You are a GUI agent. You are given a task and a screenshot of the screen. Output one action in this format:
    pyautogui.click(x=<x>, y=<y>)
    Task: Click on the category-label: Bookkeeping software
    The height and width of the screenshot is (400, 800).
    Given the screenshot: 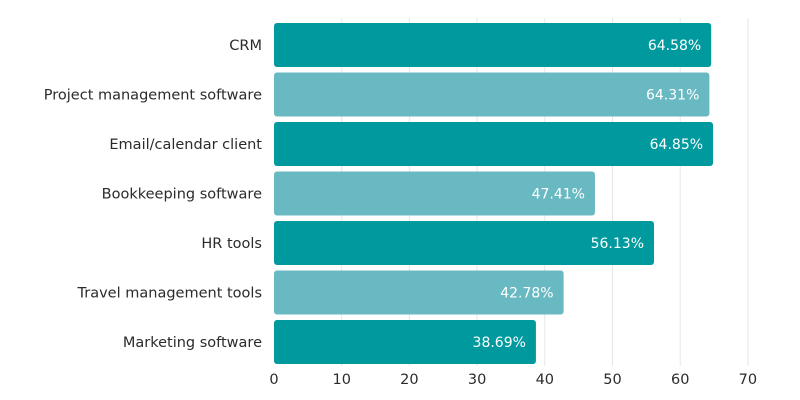 What is the action you would take?
    pyautogui.click(x=182, y=195)
    